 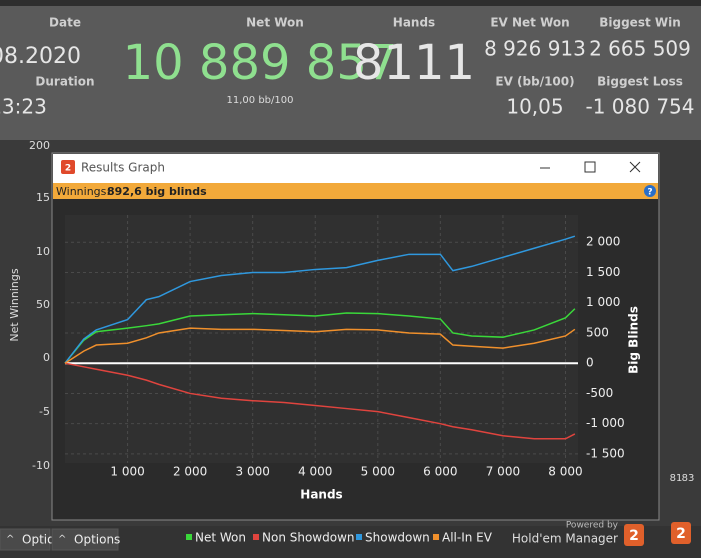 I want to click on x-tick-label: 2 000, so click(x=190, y=472).